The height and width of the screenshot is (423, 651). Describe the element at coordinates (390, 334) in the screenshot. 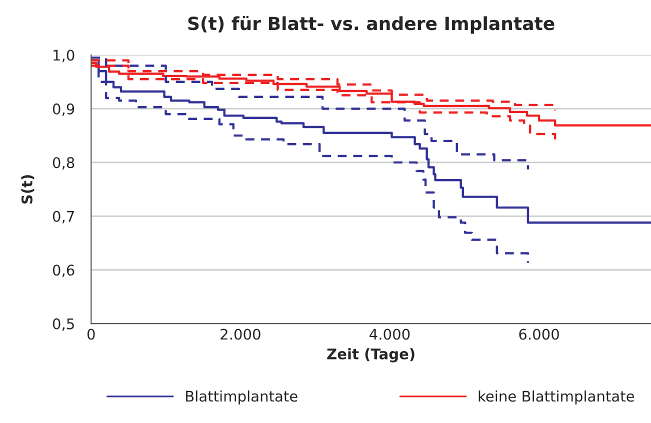

I see `x-tick-label: 4.000` at that location.